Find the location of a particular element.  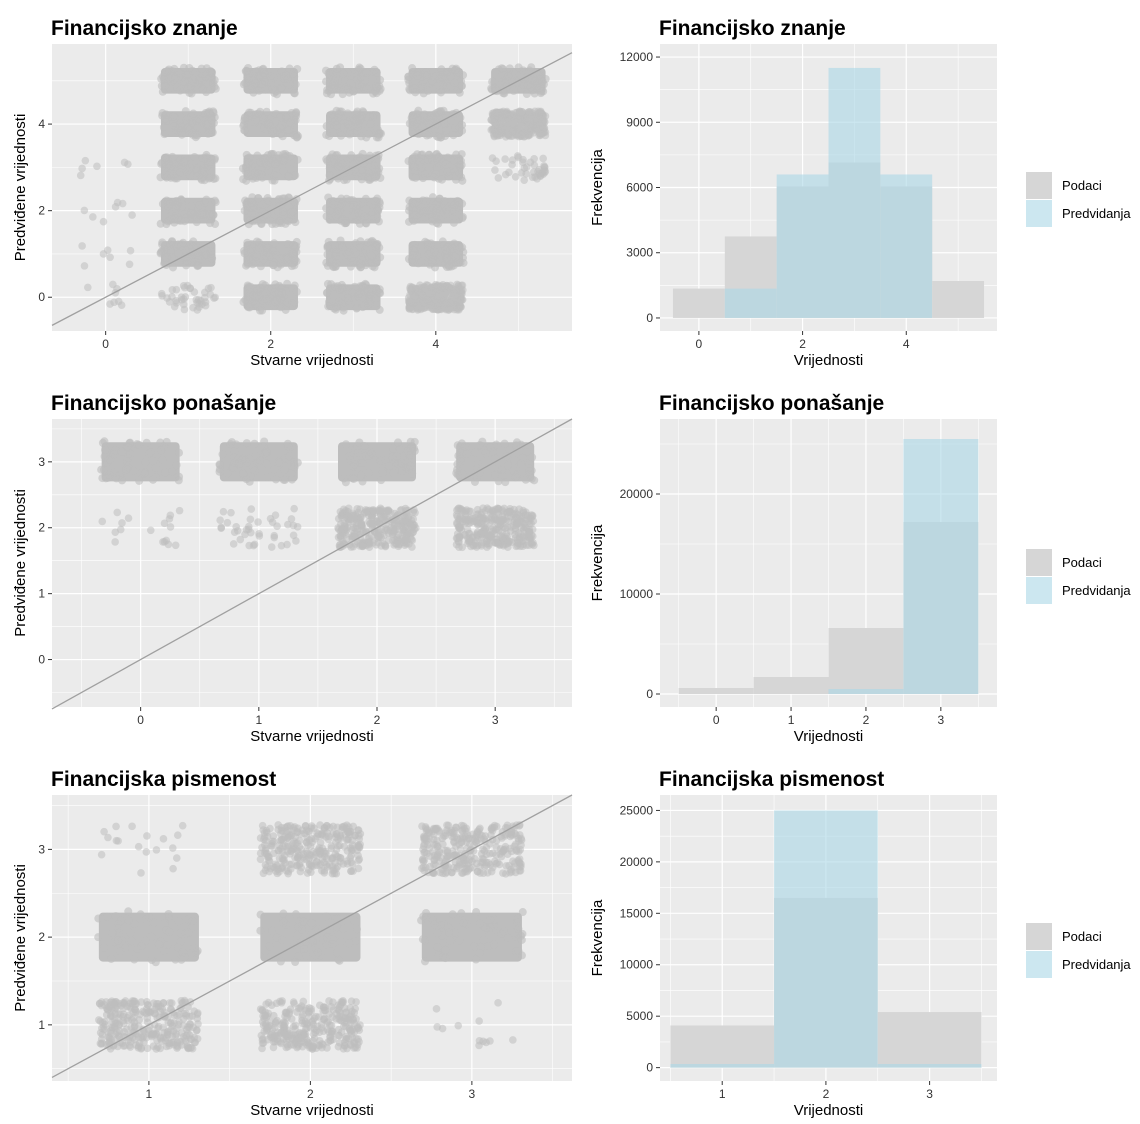

y-tick-label: 6000 is located at coordinates (639, 188).